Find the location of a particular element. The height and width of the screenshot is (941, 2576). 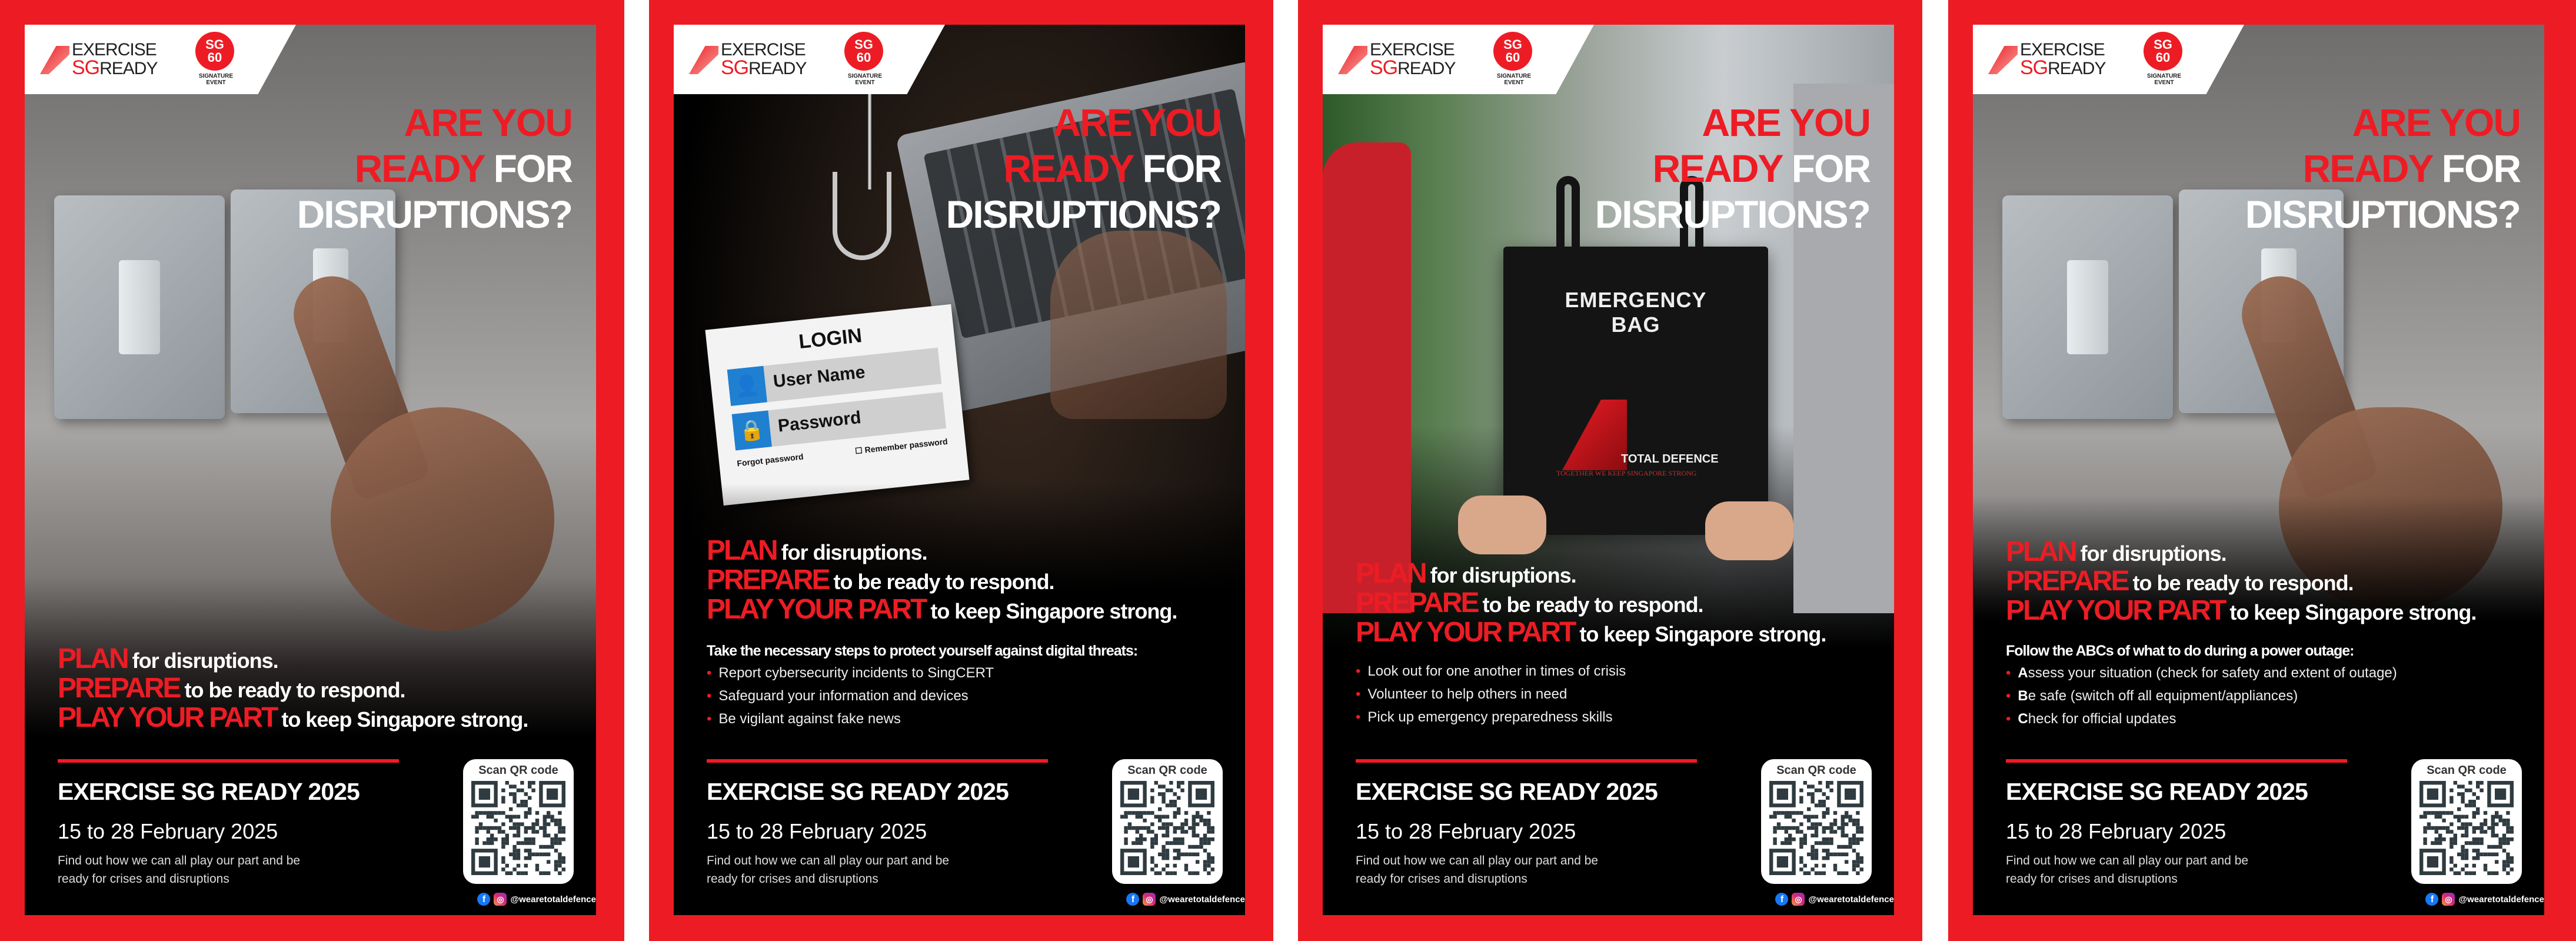

logo-band: EXERCISE SGREADY SG 60 SIGNATURE EVENT is located at coordinates (2108, 59).